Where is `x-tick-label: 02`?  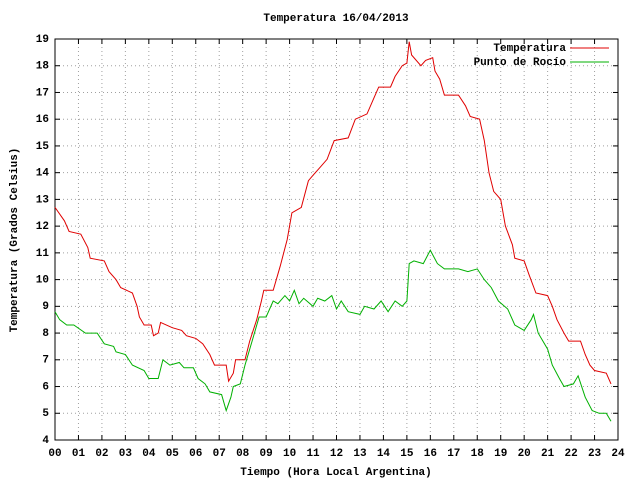 x-tick-label: 02 is located at coordinates (101, 454).